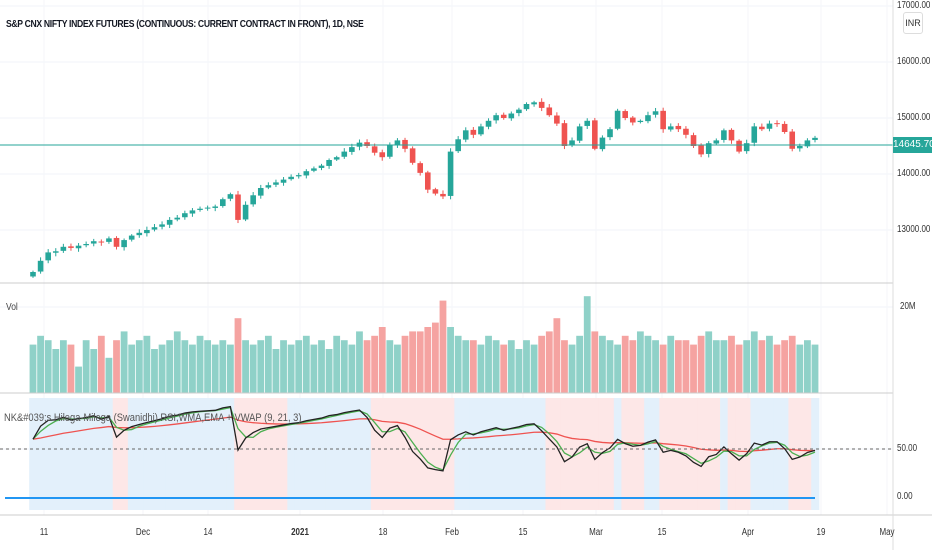 This screenshot has height=550, width=932. I want to click on time-tick: 15, so click(523, 532).